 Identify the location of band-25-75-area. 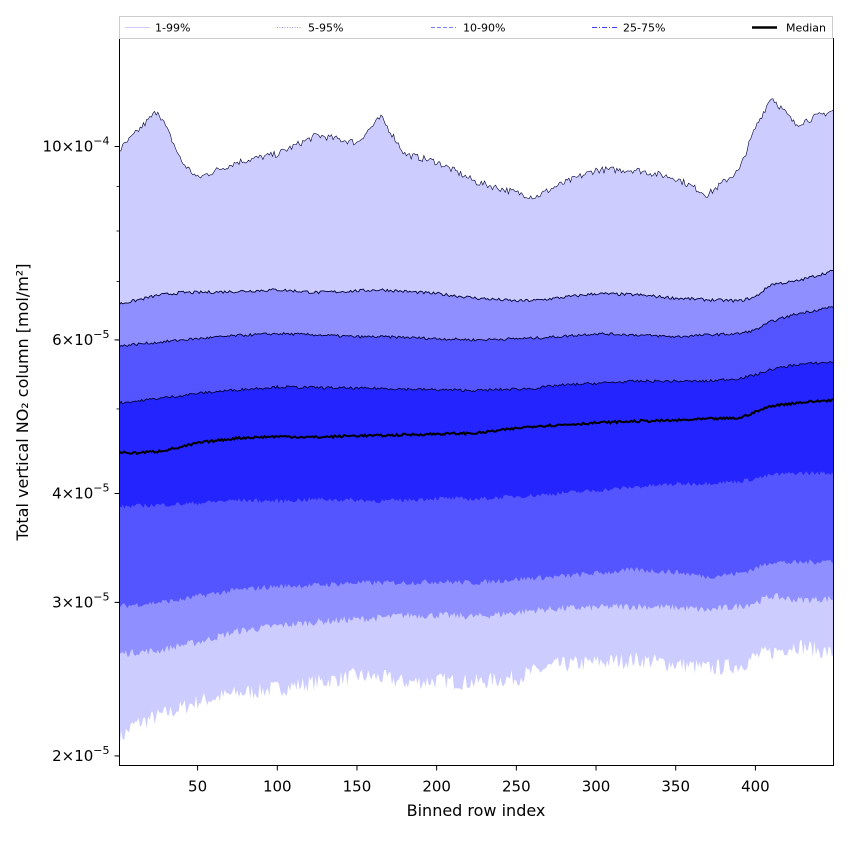
(476, 435).